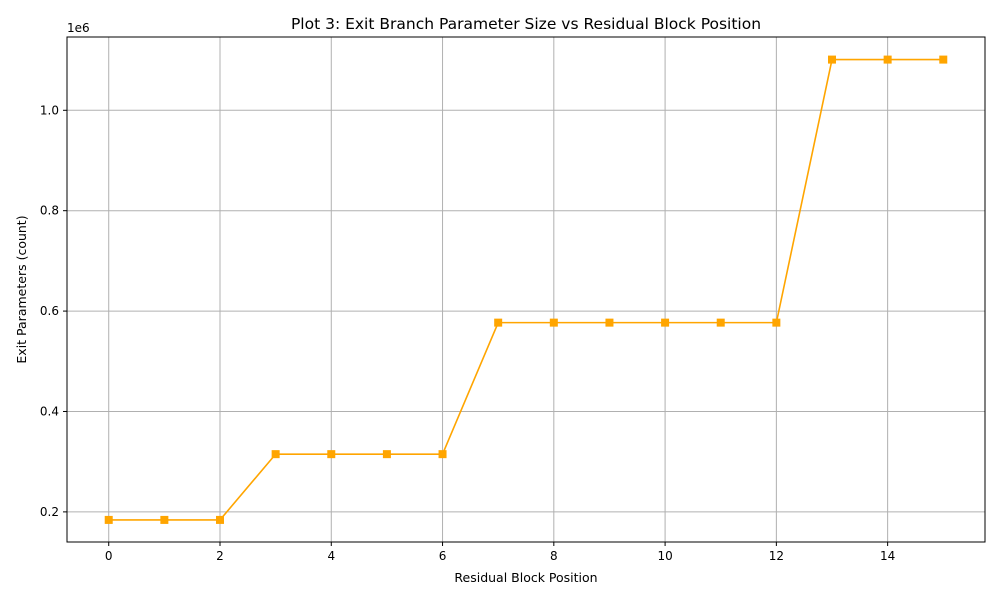 This screenshot has height=604, width=1000. I want to click on x-tick-label: 8, so click(554, 556).